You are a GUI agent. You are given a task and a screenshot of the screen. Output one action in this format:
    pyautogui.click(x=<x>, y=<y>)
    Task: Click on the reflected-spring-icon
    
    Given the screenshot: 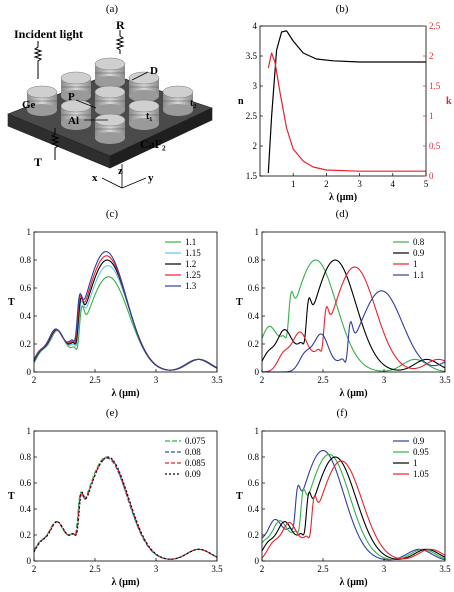 What is the action you would take?
    pyautogui.click(x=120, y=42)
    